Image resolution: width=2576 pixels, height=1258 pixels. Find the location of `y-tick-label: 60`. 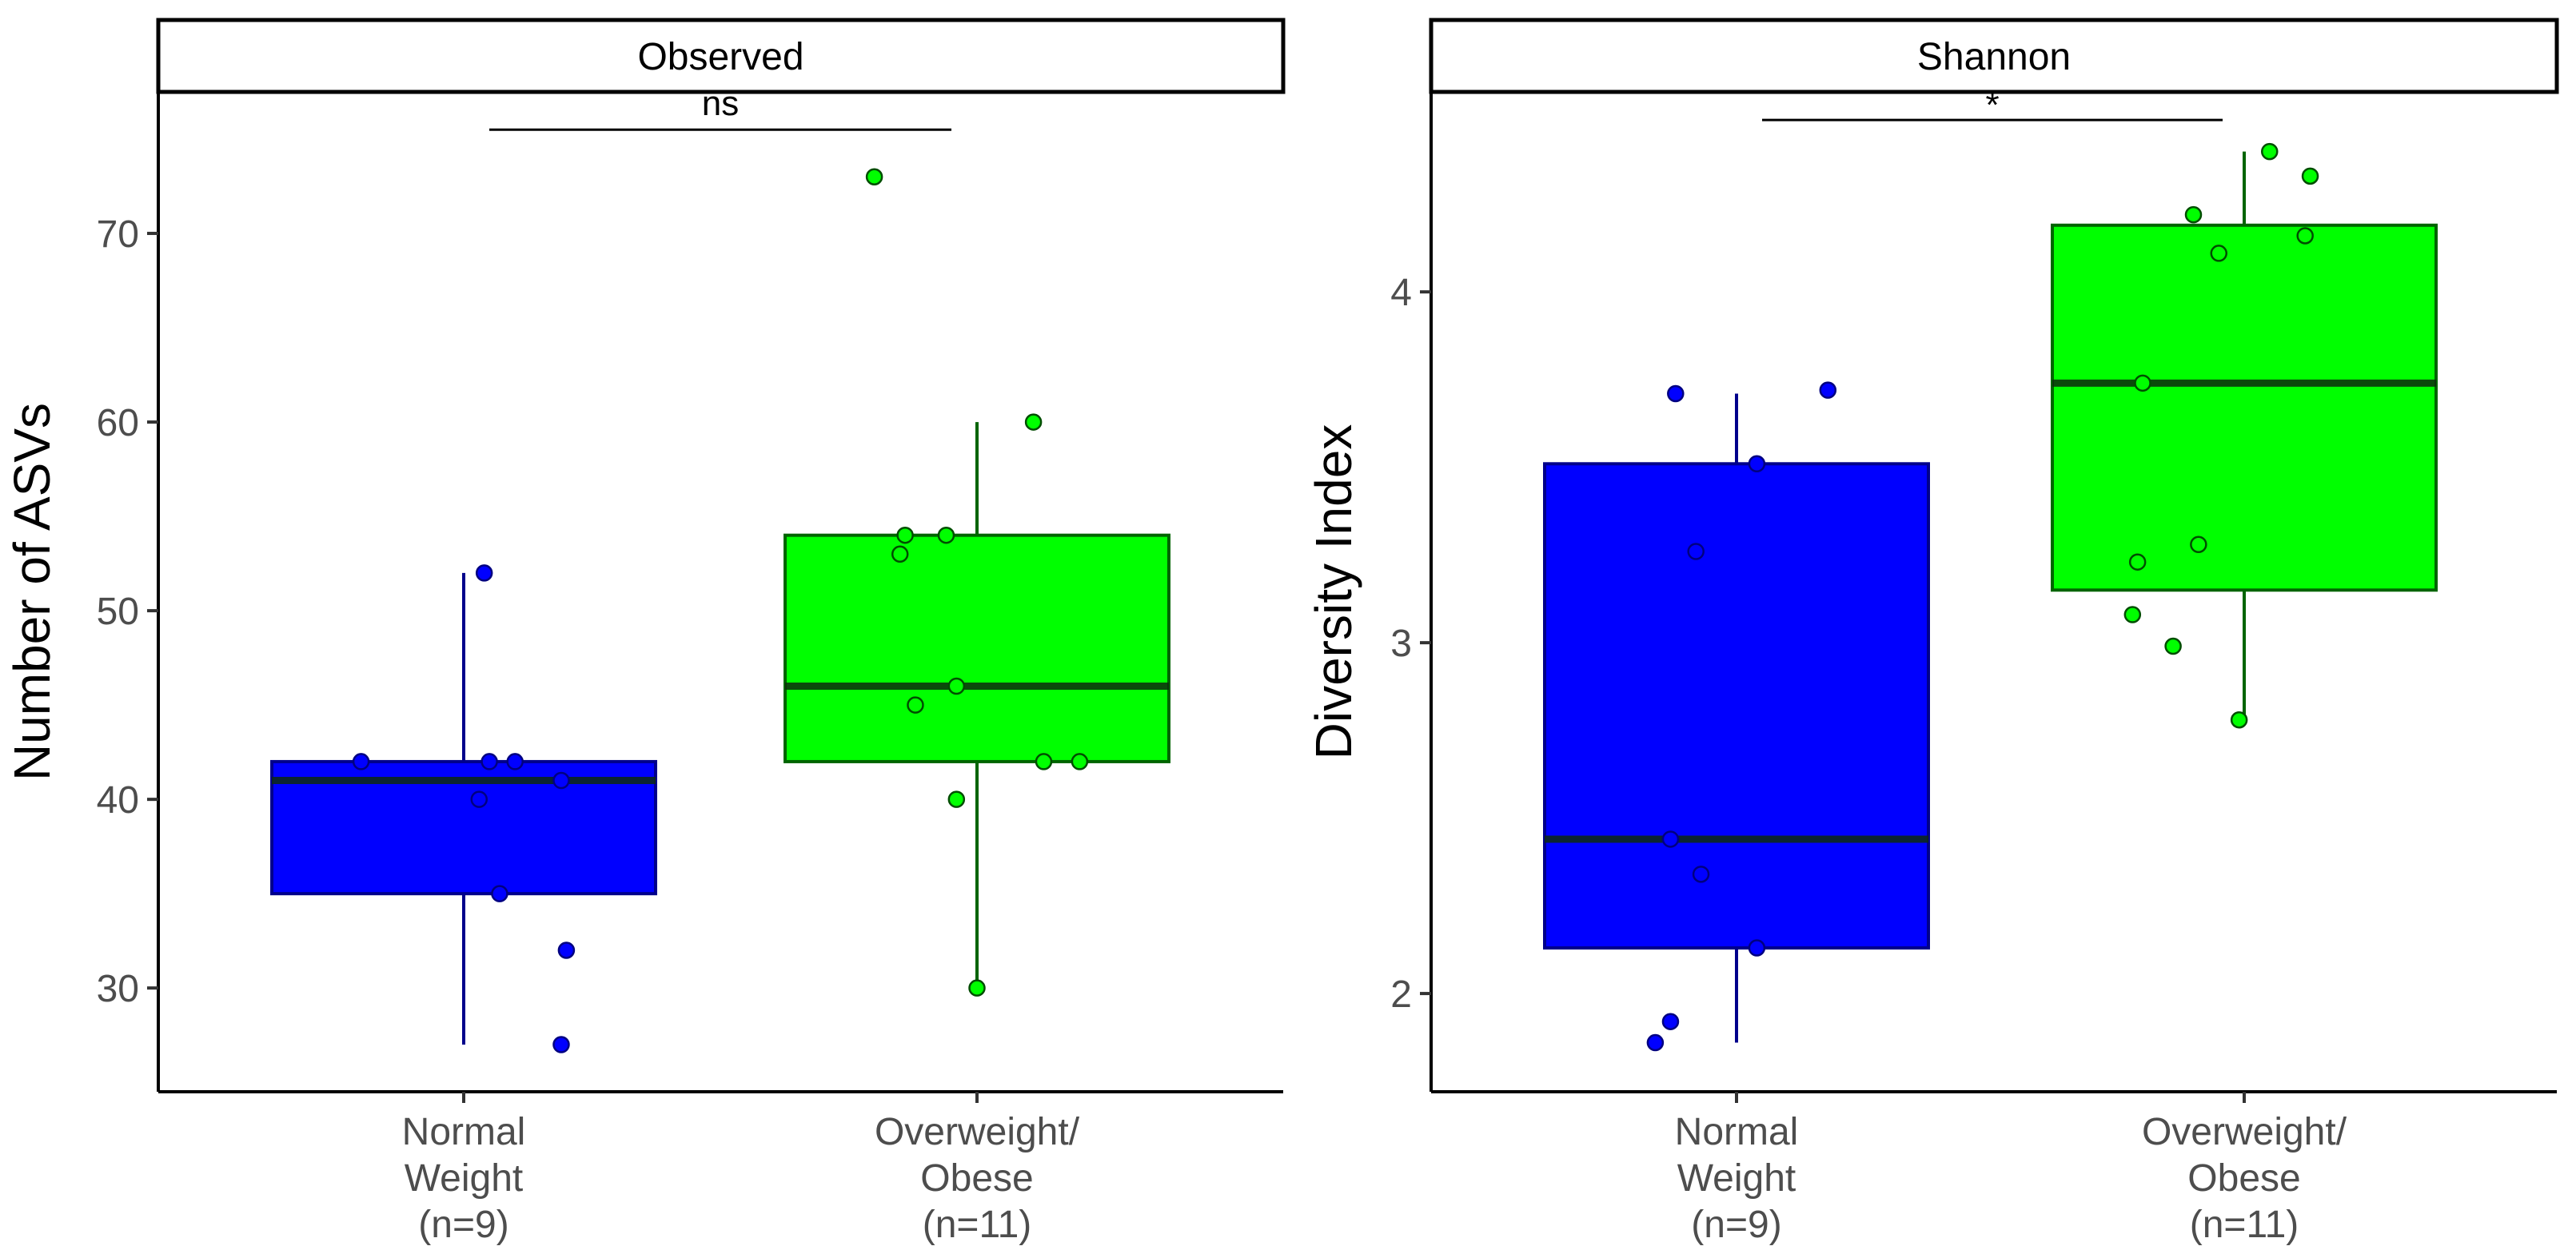

y-tick-label: 60 is located at coordinates (118, 423).